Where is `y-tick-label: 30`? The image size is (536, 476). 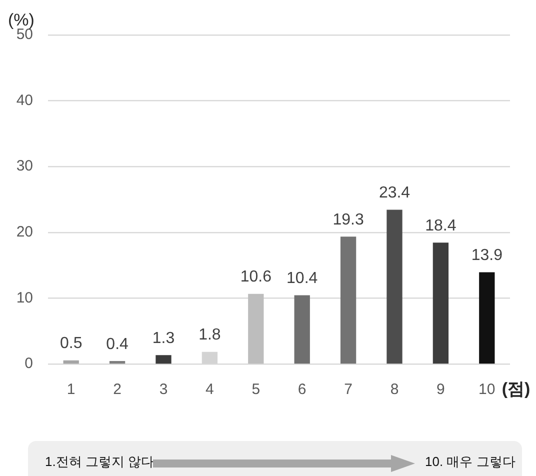 y-tick-label: 30 is located at coordinates (24, 166).